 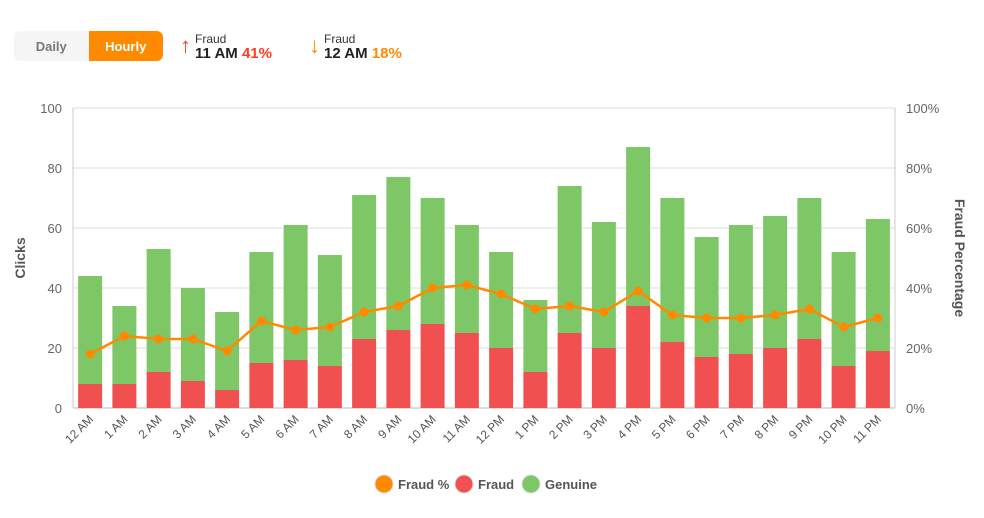 I want to click on y-right-tick-label: 40%, so click(x=919, y=288).